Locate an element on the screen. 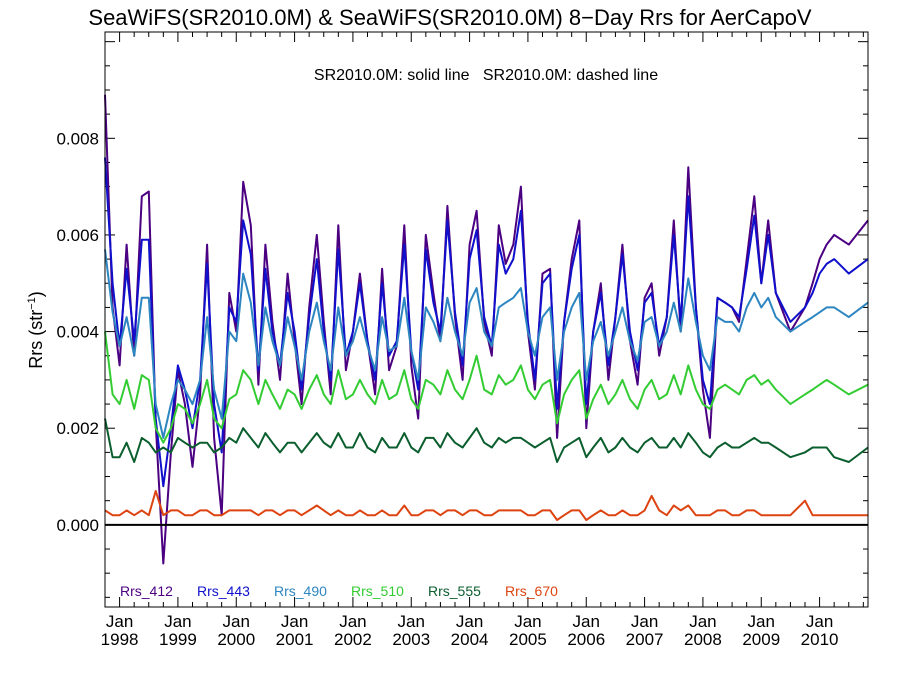 The image size is (900, 675). y-axis-label-main: Rrs (str is located at coordinates (36, 339).